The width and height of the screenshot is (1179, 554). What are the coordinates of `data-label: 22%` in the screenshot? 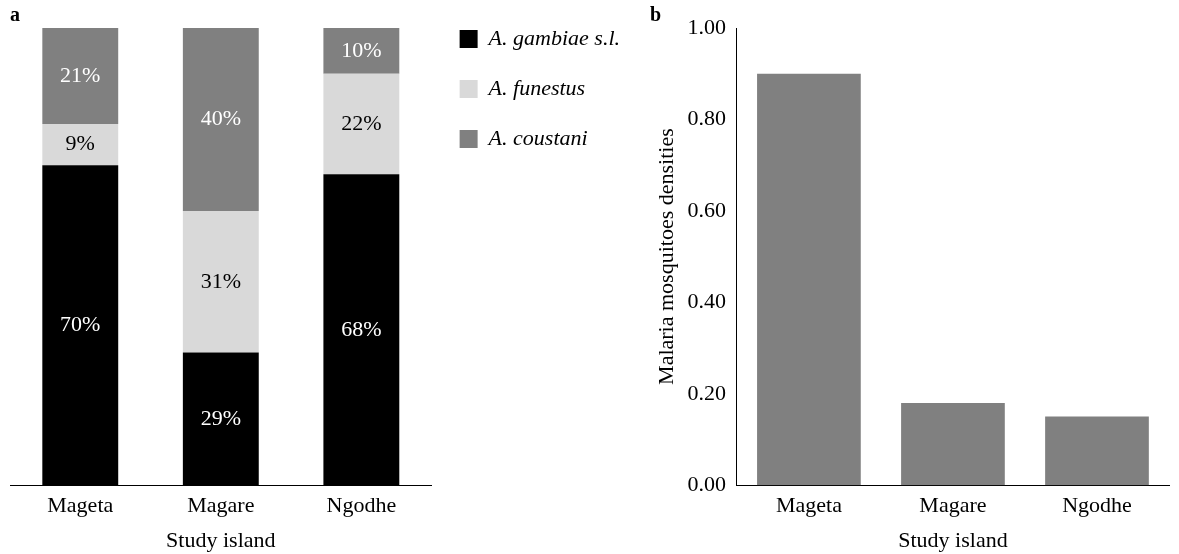 It's located at (361, 122).